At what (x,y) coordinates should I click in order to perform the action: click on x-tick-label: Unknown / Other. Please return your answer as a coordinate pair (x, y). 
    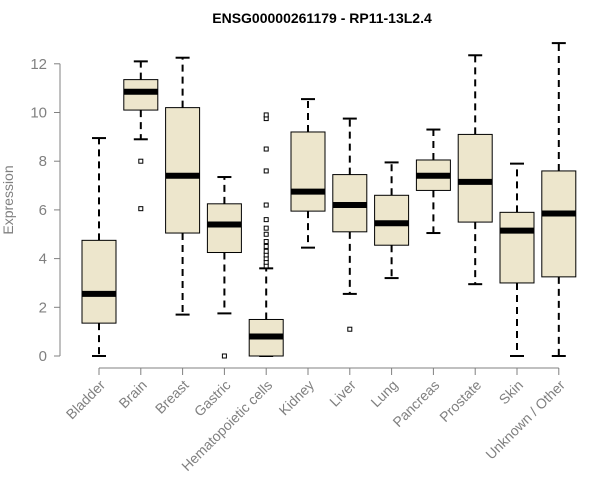
    Looking at the image, I should click on (525, 420).